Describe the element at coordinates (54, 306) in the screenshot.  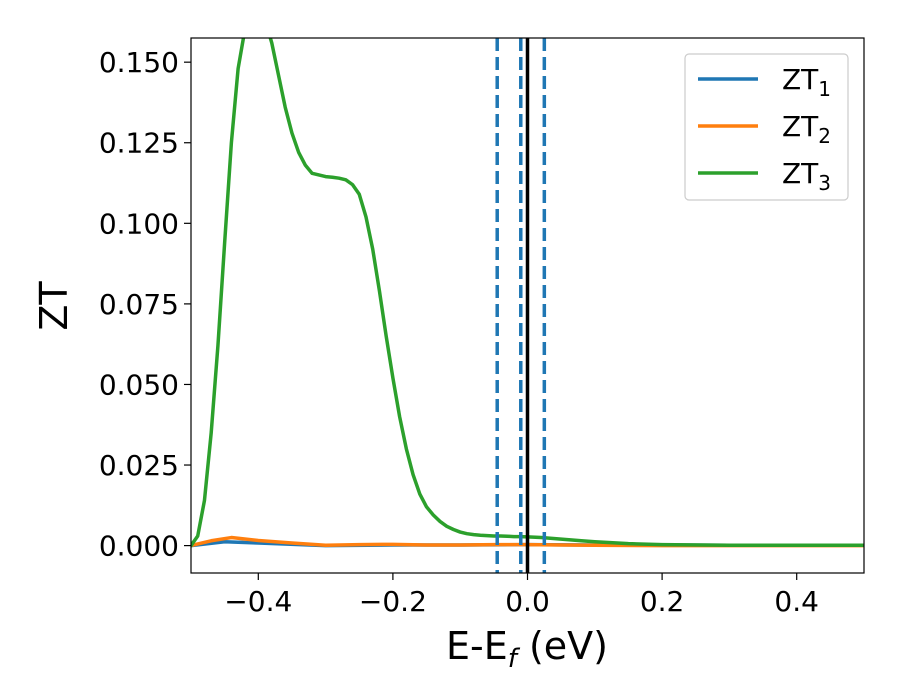
I see `y-axis-title: ZT` at that location.